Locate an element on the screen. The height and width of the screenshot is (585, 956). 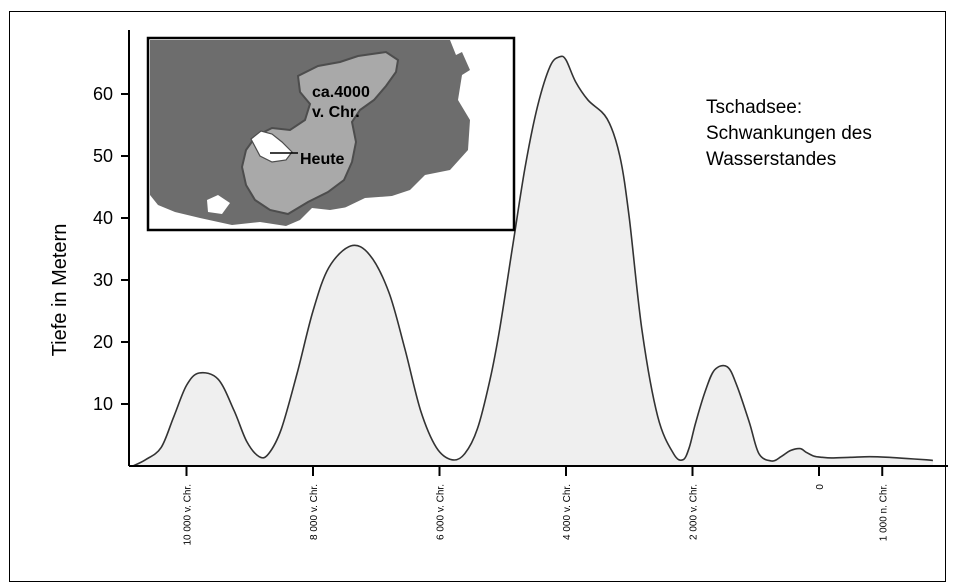
y-ticks: 10 20 30 40 50 60 is located at coordinates (111, 249).